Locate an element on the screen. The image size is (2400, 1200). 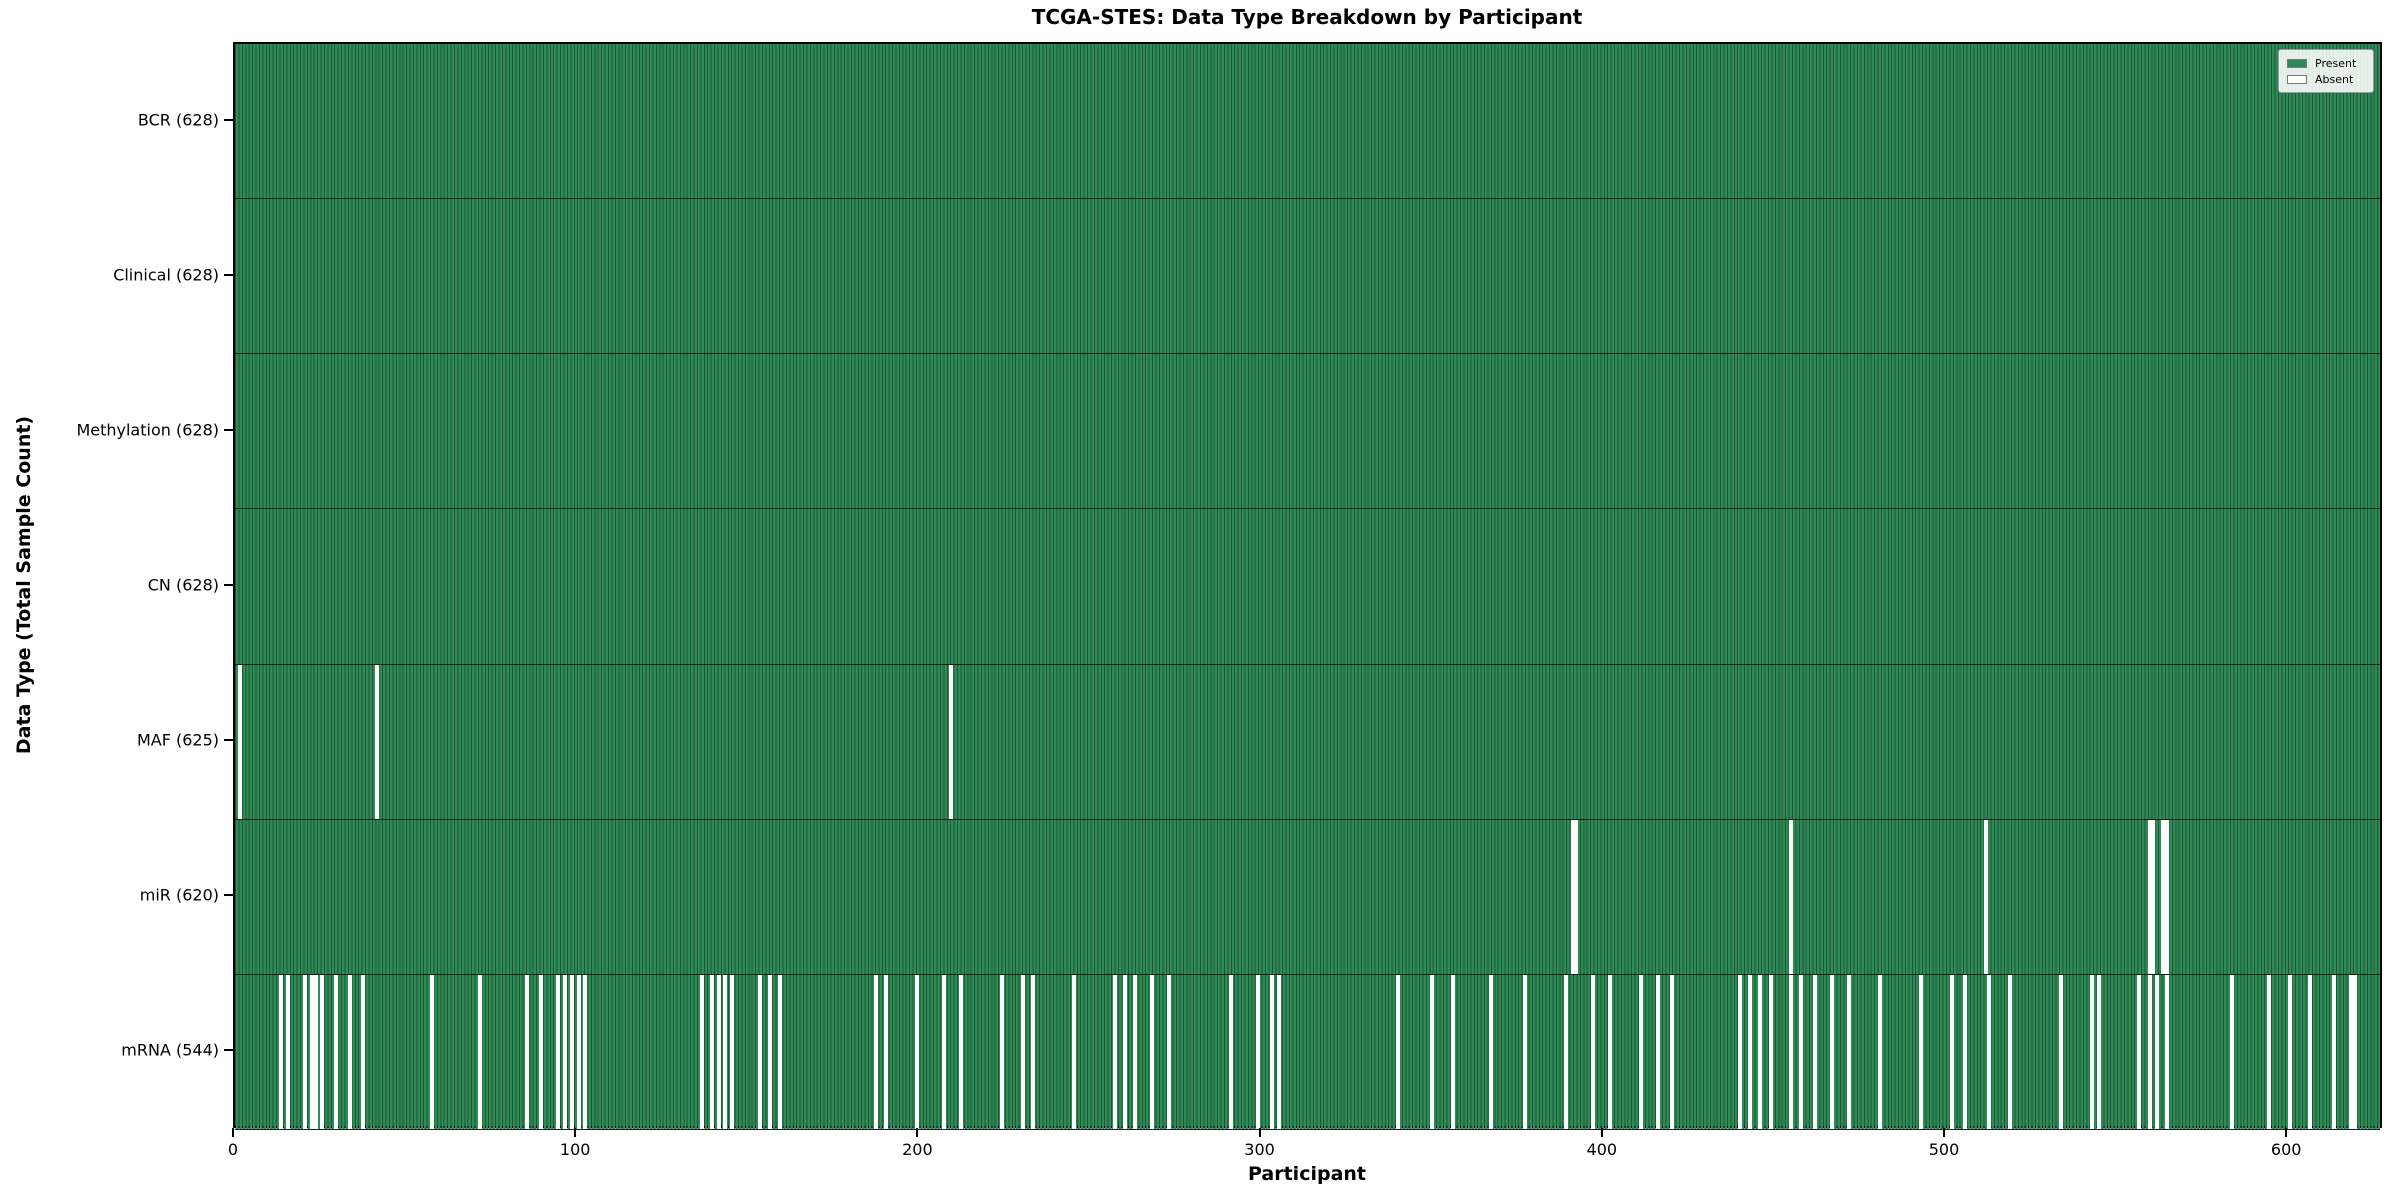
x-tick-label-0: 0 is located at coordinates (233, 1149).